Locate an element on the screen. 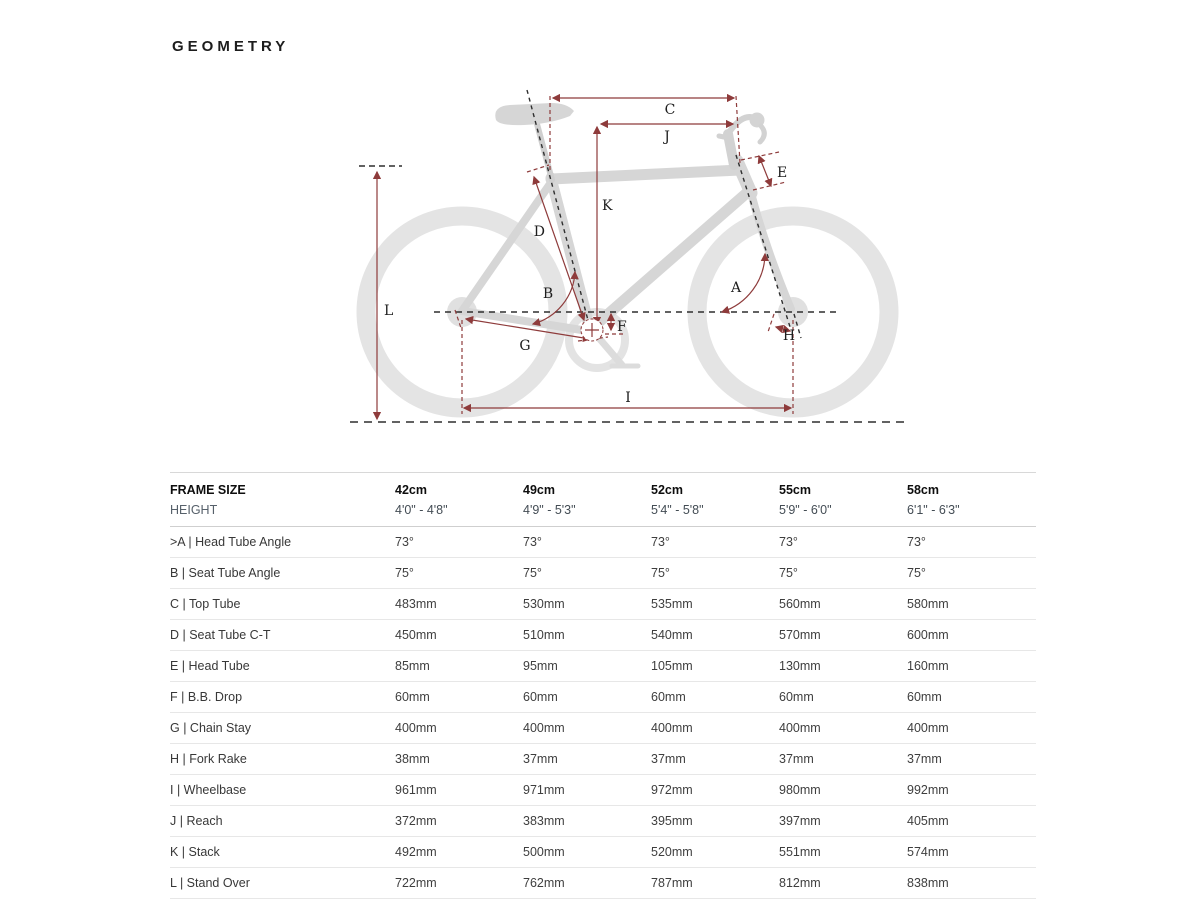 The width and height of the screenshot is (1200, 900). value-cell: 105mm is located at coordinates (715, 666).